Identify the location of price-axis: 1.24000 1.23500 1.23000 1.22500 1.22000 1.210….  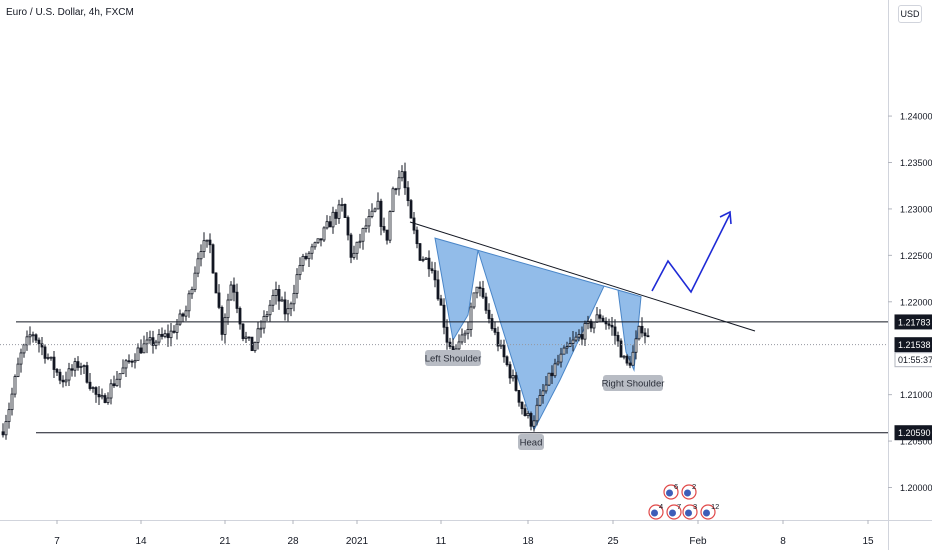
(910, 275).